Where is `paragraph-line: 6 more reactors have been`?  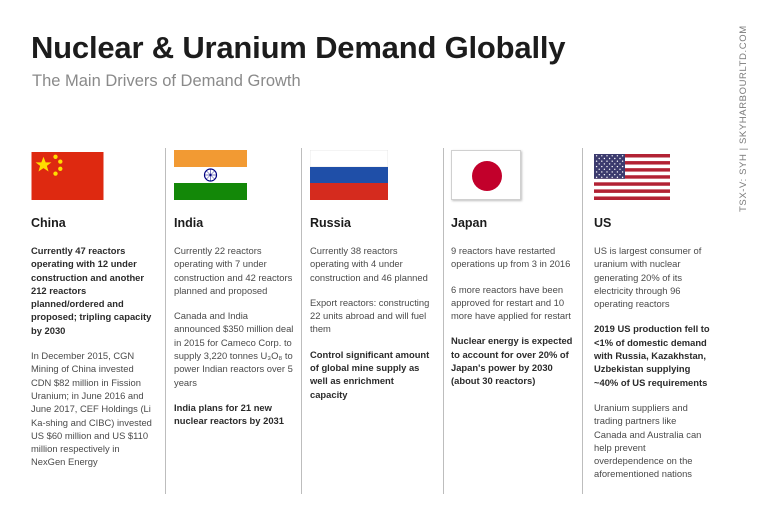
paragraph-line: 6 more reactors have been is located at coordinates (507, 289).